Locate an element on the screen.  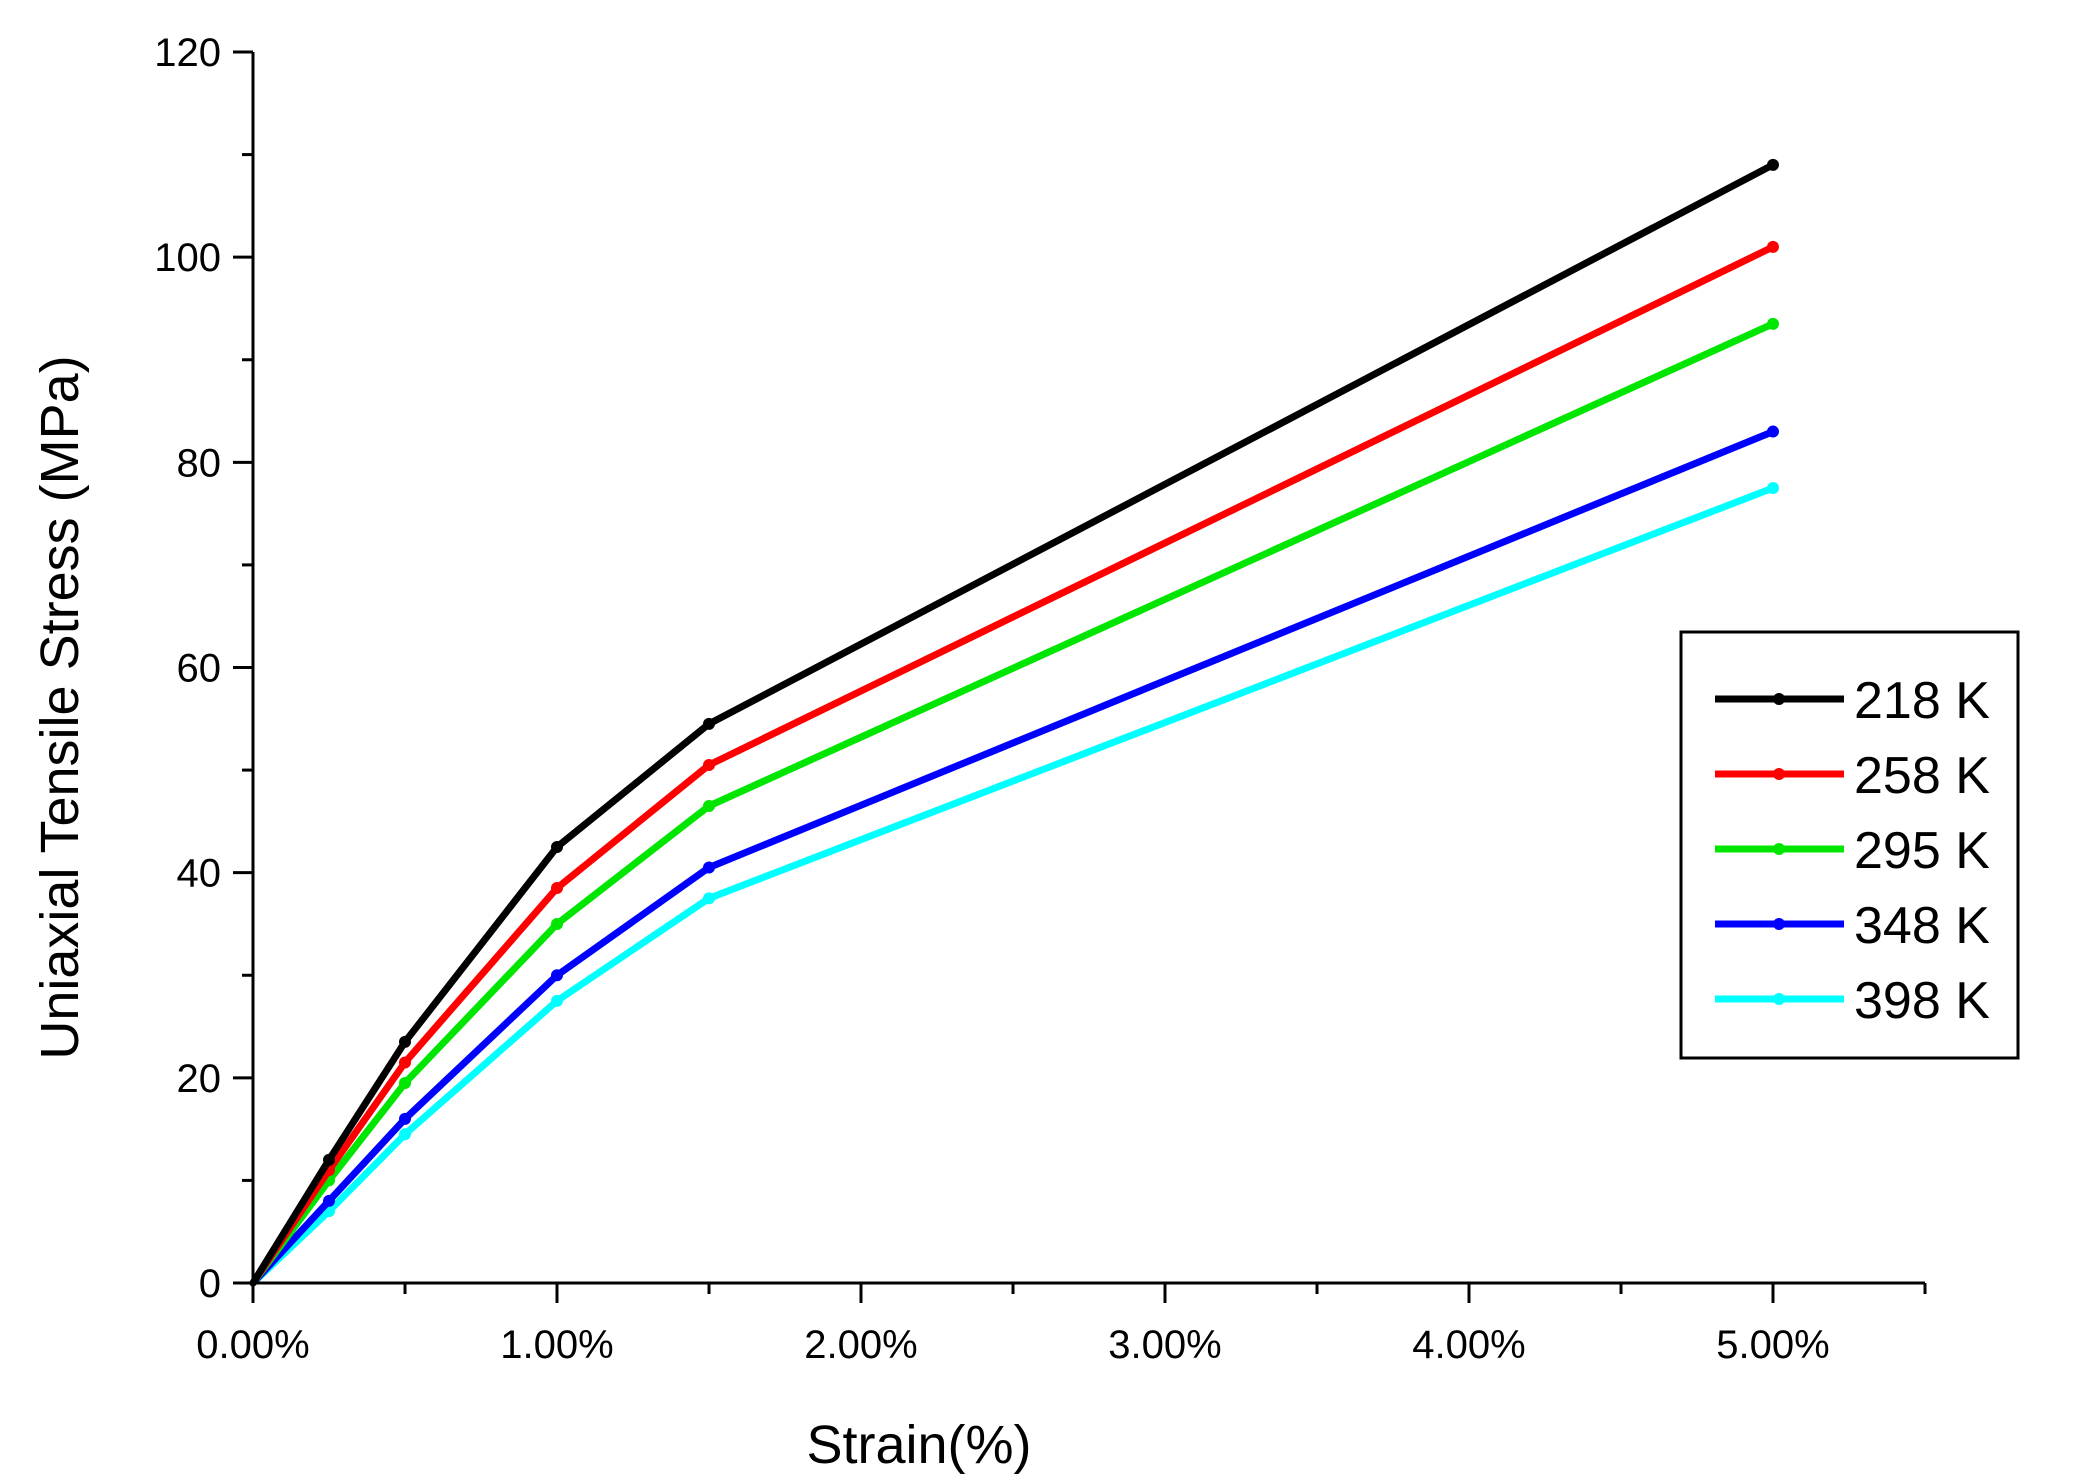
legend: 218 K 258 K 295 K 348 K 398 K is located at coordinates (1849, 845).